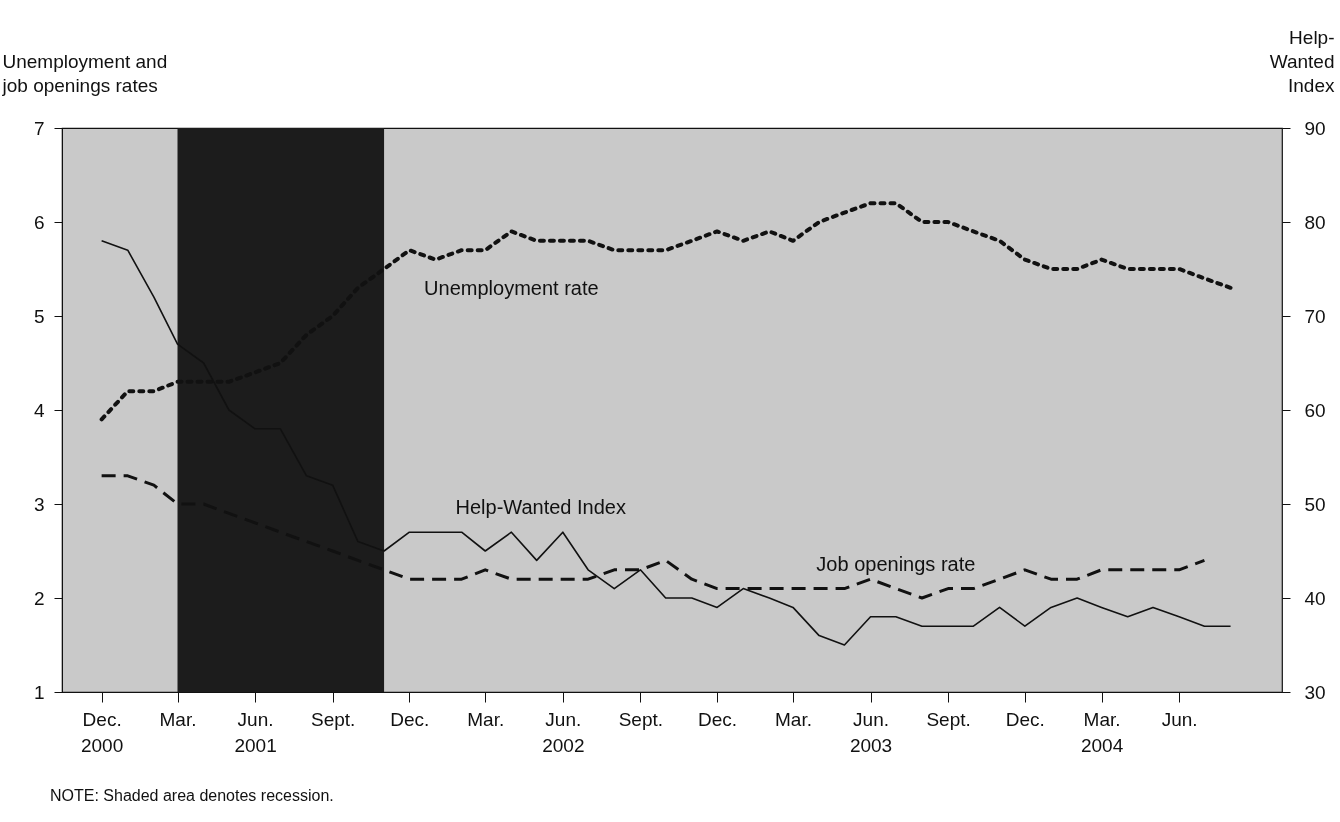 This screenshot has height=822, width=1340. Describe the element at coordinates (1315, 598) in the screenshot. I see `y2-tick-label: 40` at that location.